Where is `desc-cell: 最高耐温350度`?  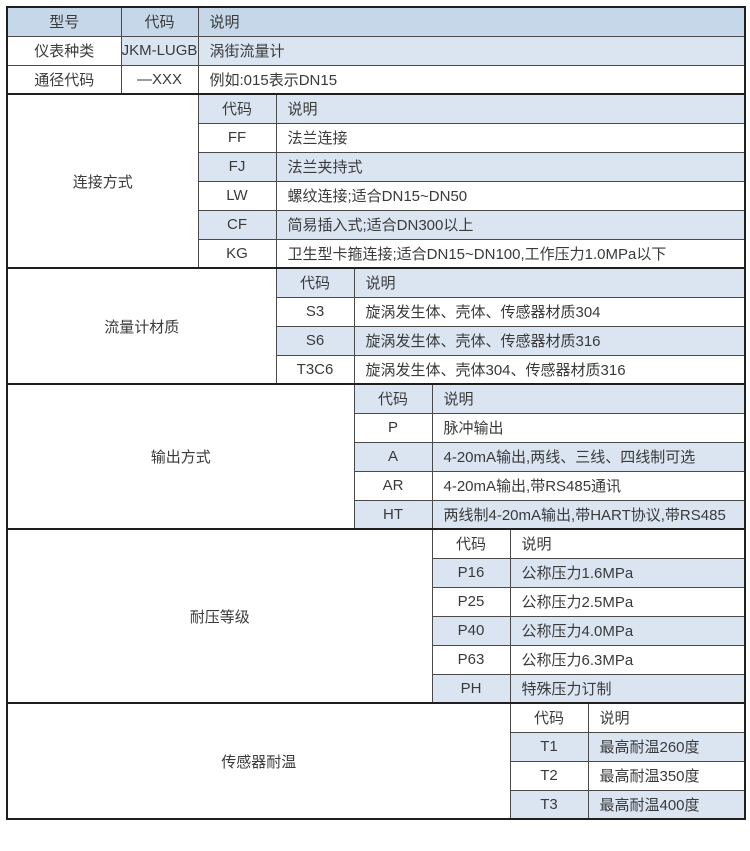
desc-cell: 最高耐温350度 is located at coordinates (666, 775).